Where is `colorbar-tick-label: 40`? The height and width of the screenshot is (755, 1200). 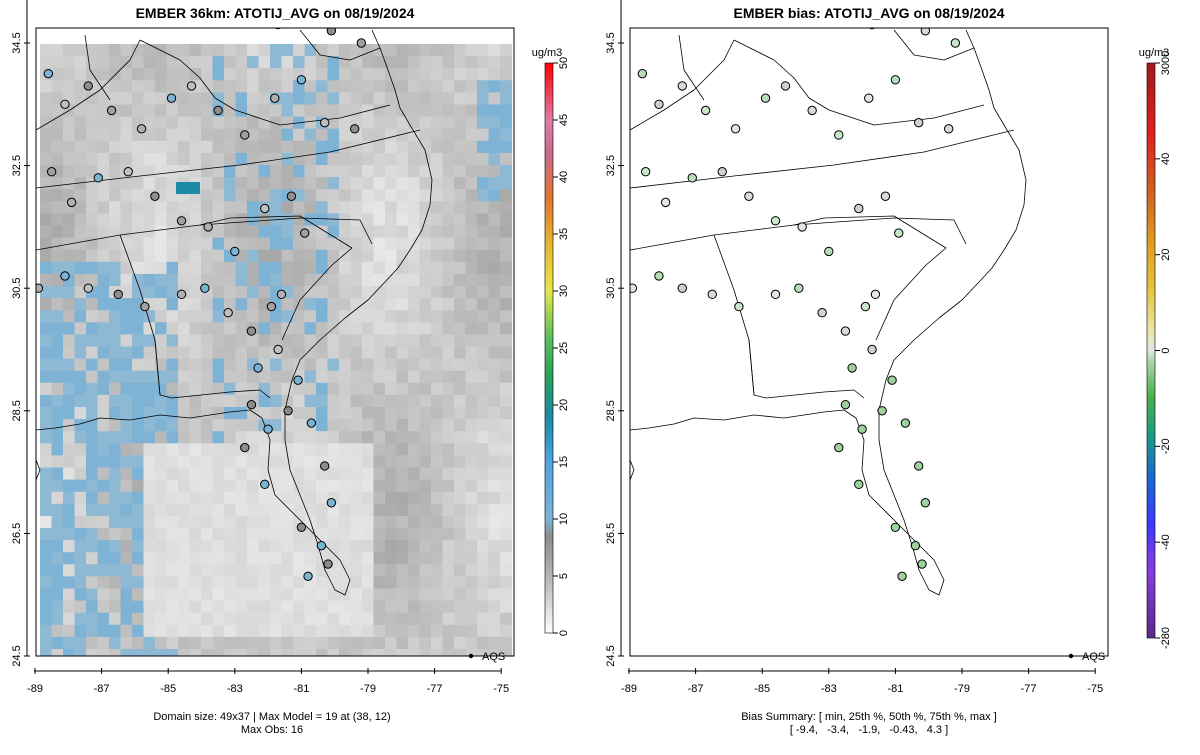
colorbar-tick-label: 40 is located at coordinates (564, 177).